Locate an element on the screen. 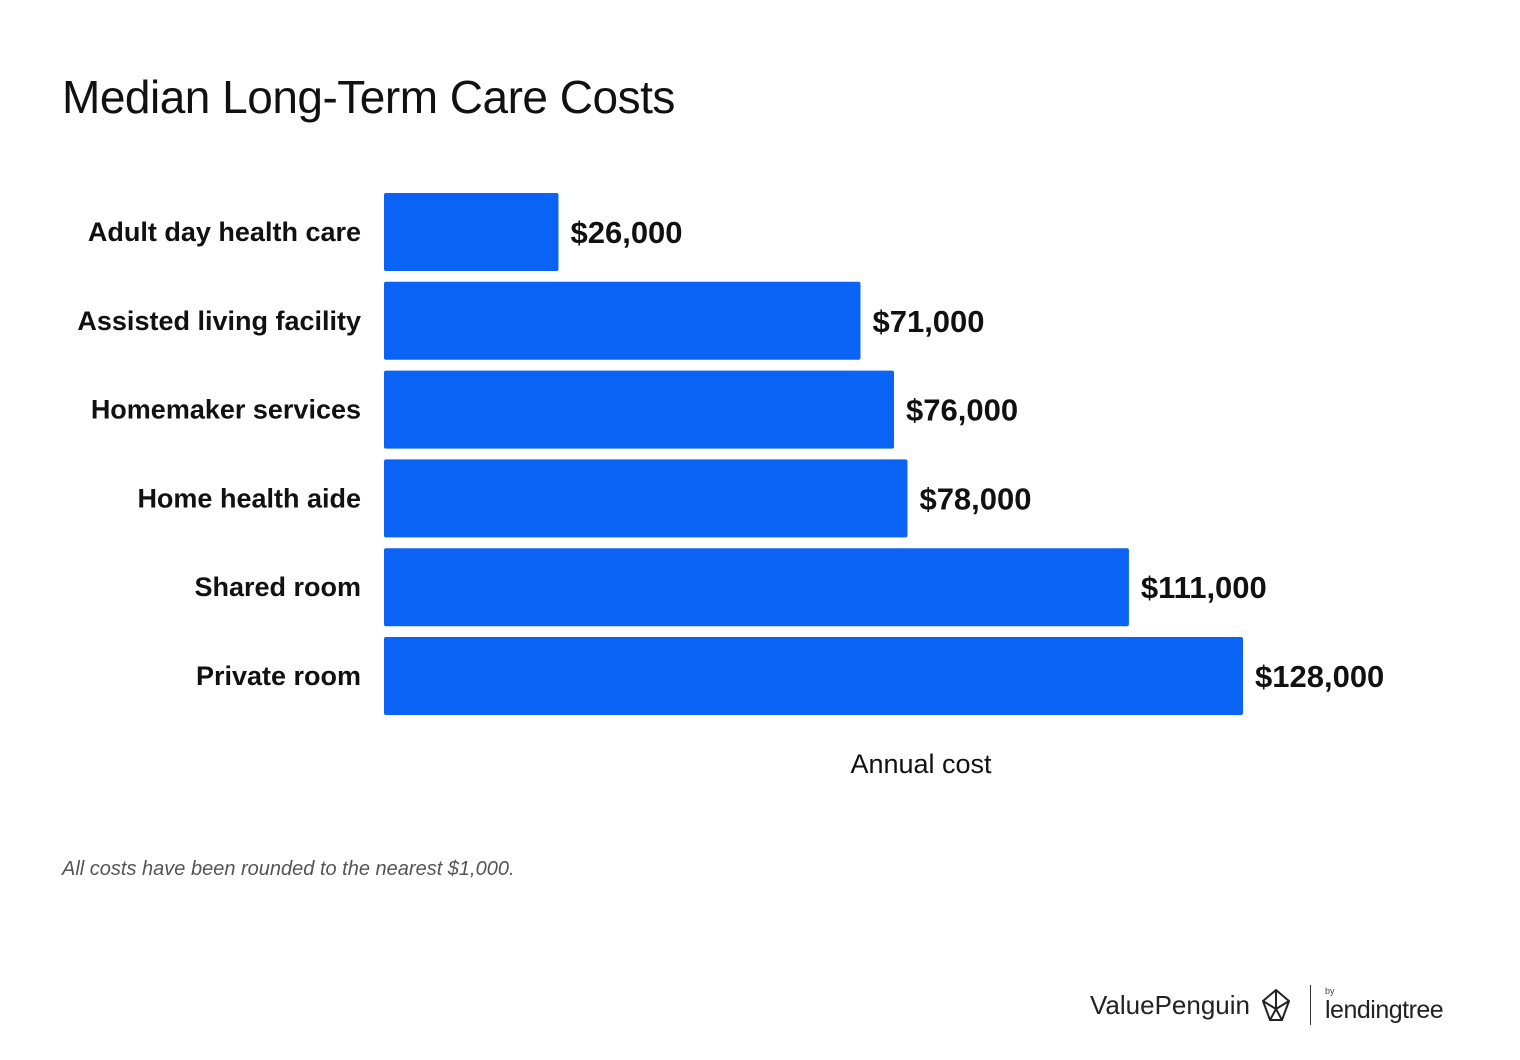 The height and width of the screenshot is (1060, 1520). value-label: $26,000 is located at coordinates (626, 232).